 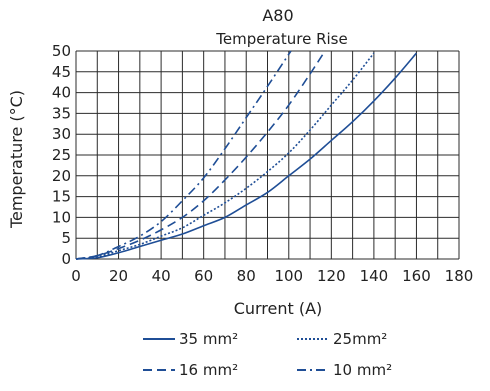 I want to click on y-tick-label: 20, so click(x=61, y=176).